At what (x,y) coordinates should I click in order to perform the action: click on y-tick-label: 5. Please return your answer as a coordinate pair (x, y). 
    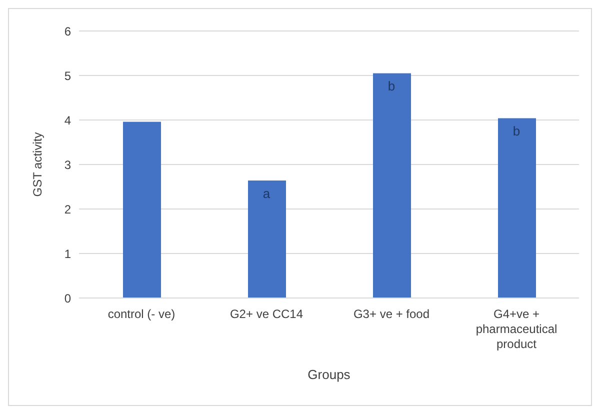
    Looking at the image, I should click on (68, 75).